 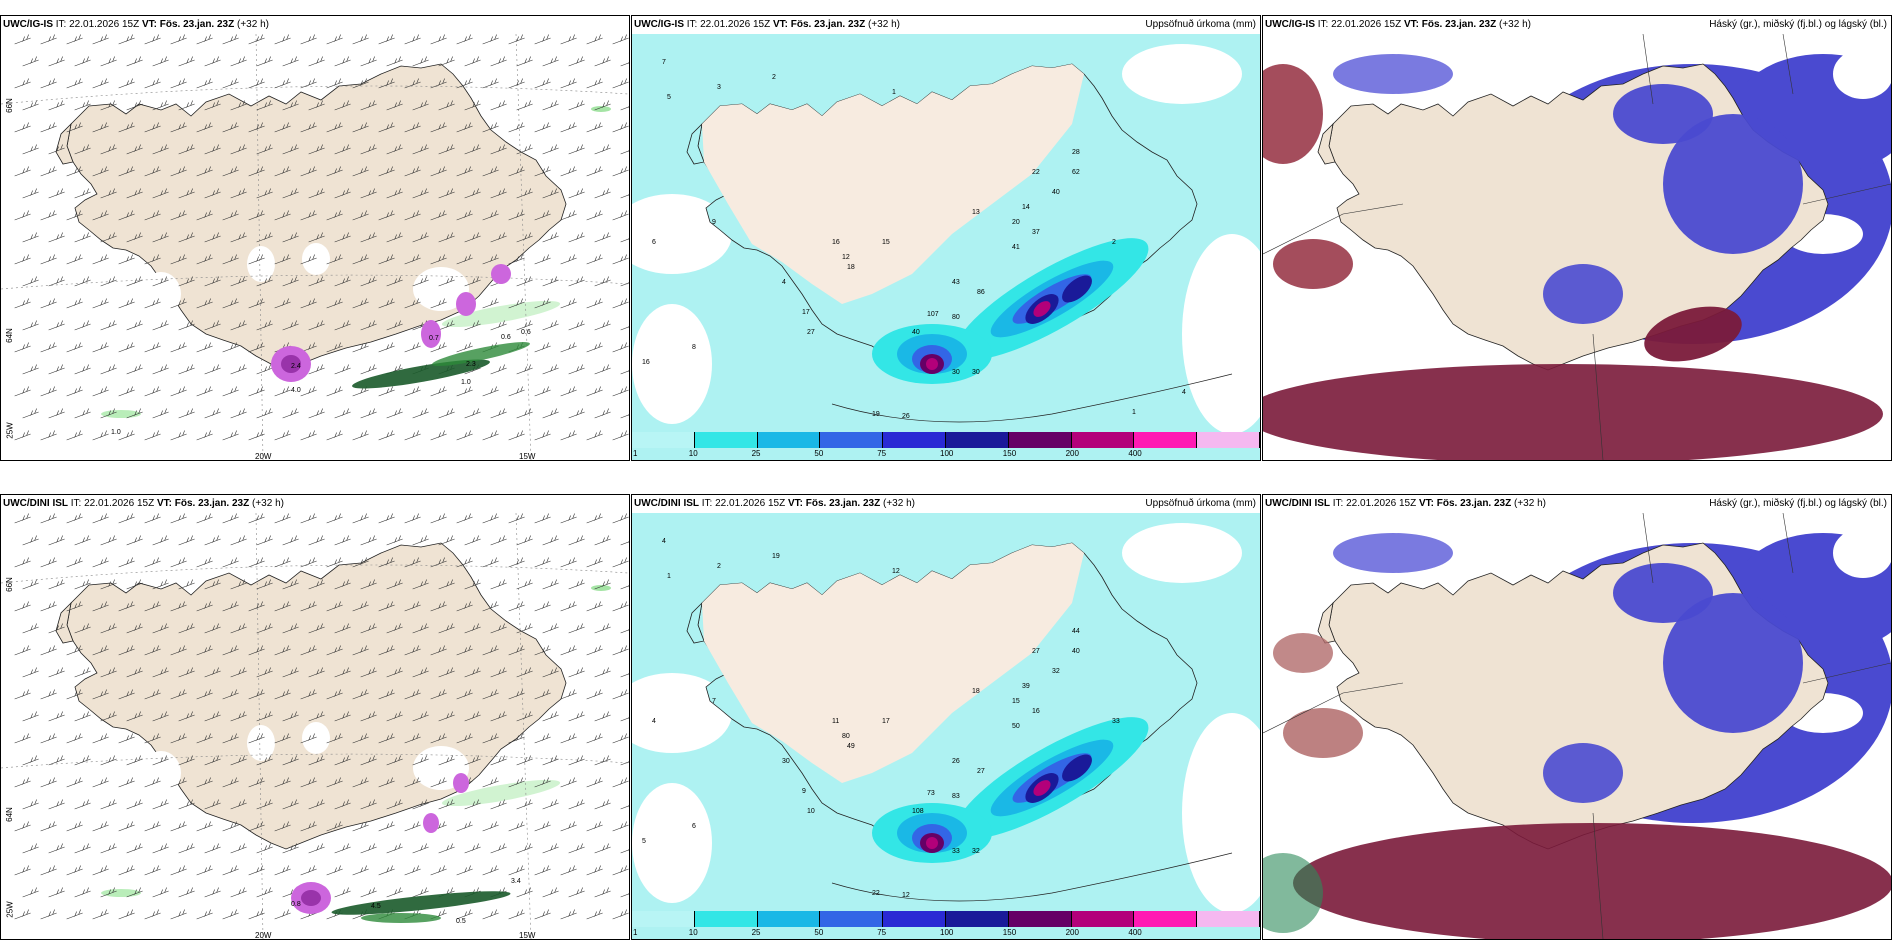 I want to click on value-label: 0.7, so click(x=434, y=338).